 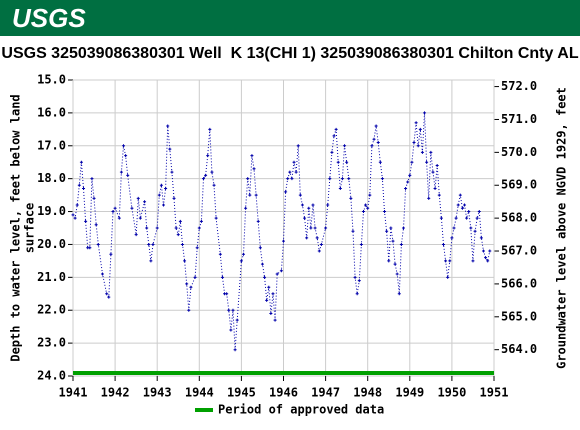 What do you see at coordinates (519, 251) in the screenshot?
I see `y2-tick-label: 567.0` at bounding box center [519, 251].